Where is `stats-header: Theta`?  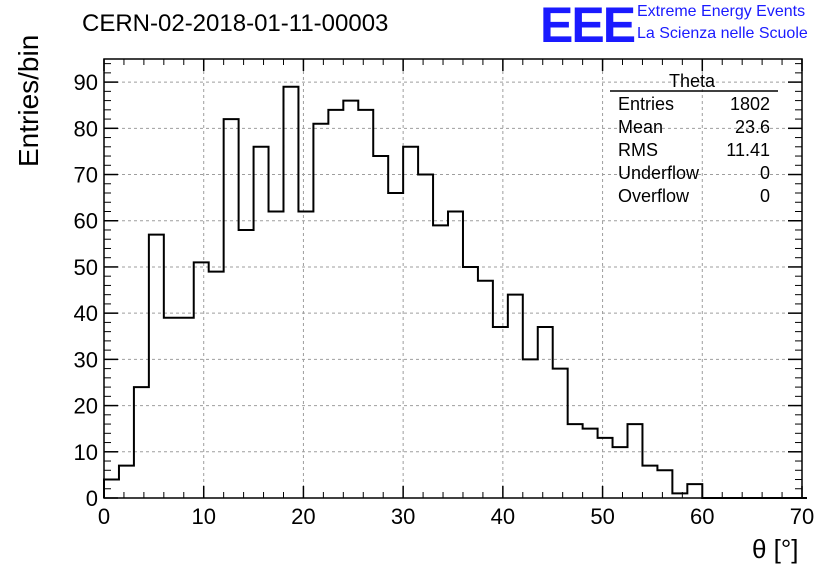 stats-header: Theta is located at coordinates (692, 81).